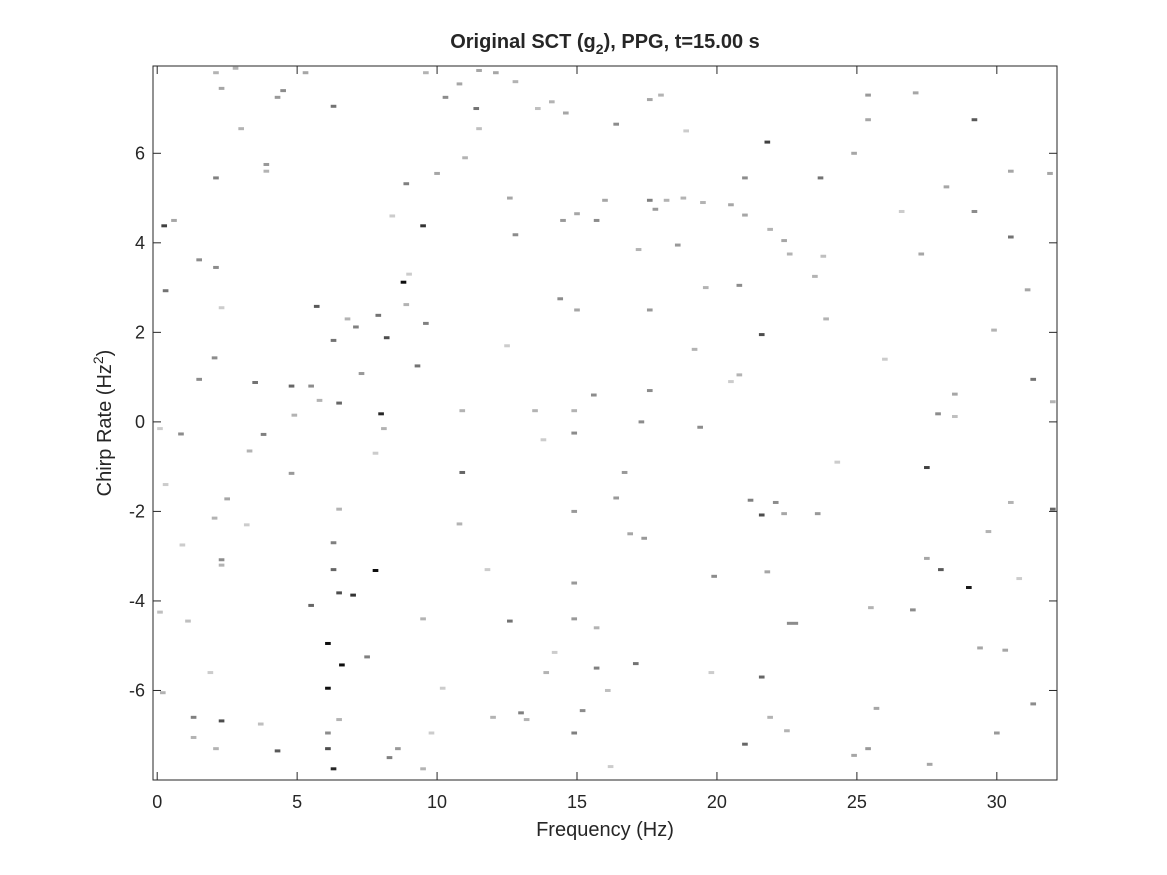 Image resolution: width=1167 pixels, height=875 pixels. I want to click on y-axis-label-suffix: ), so click(105, 353).